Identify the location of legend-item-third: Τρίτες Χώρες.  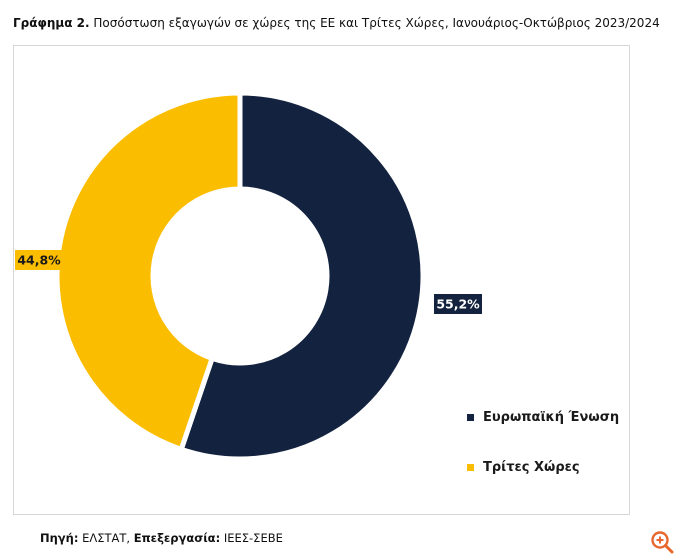
(543, 467).